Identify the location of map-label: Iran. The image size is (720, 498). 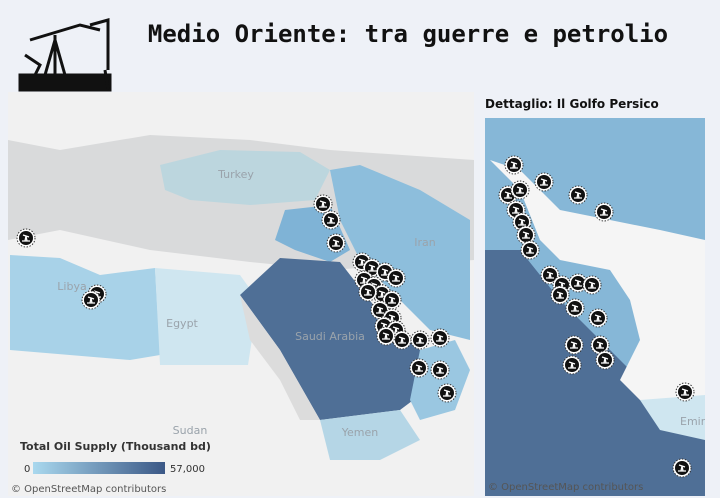
(425, 242).